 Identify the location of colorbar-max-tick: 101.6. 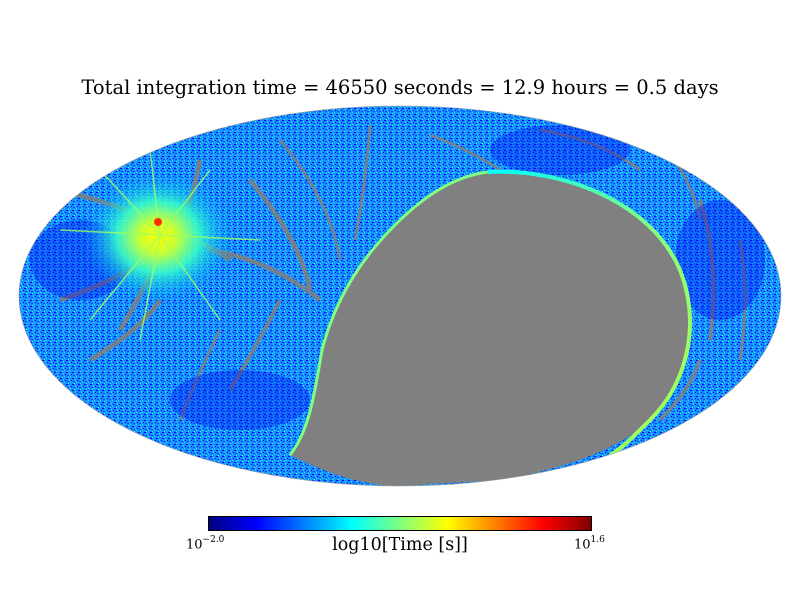
(589, 544).